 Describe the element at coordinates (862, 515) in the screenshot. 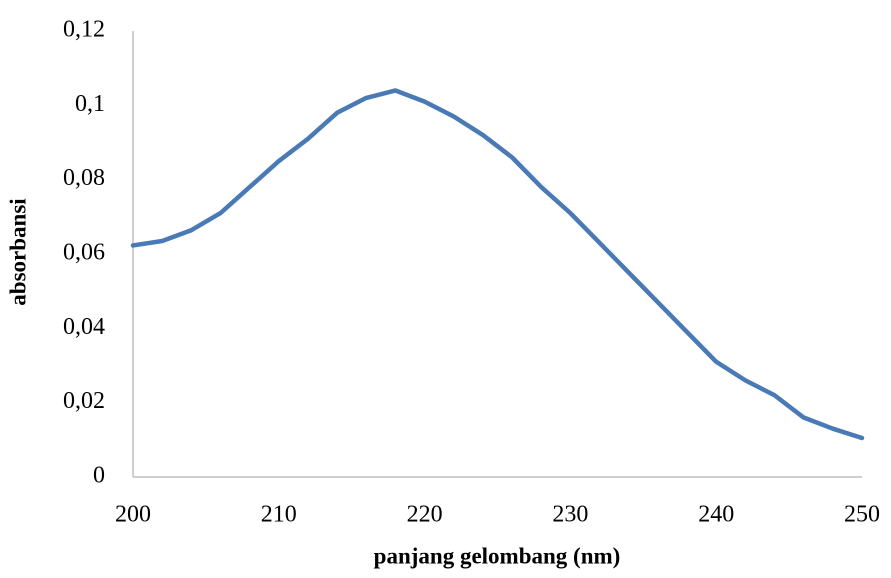

I see `x-tick-label: 250` at that location.